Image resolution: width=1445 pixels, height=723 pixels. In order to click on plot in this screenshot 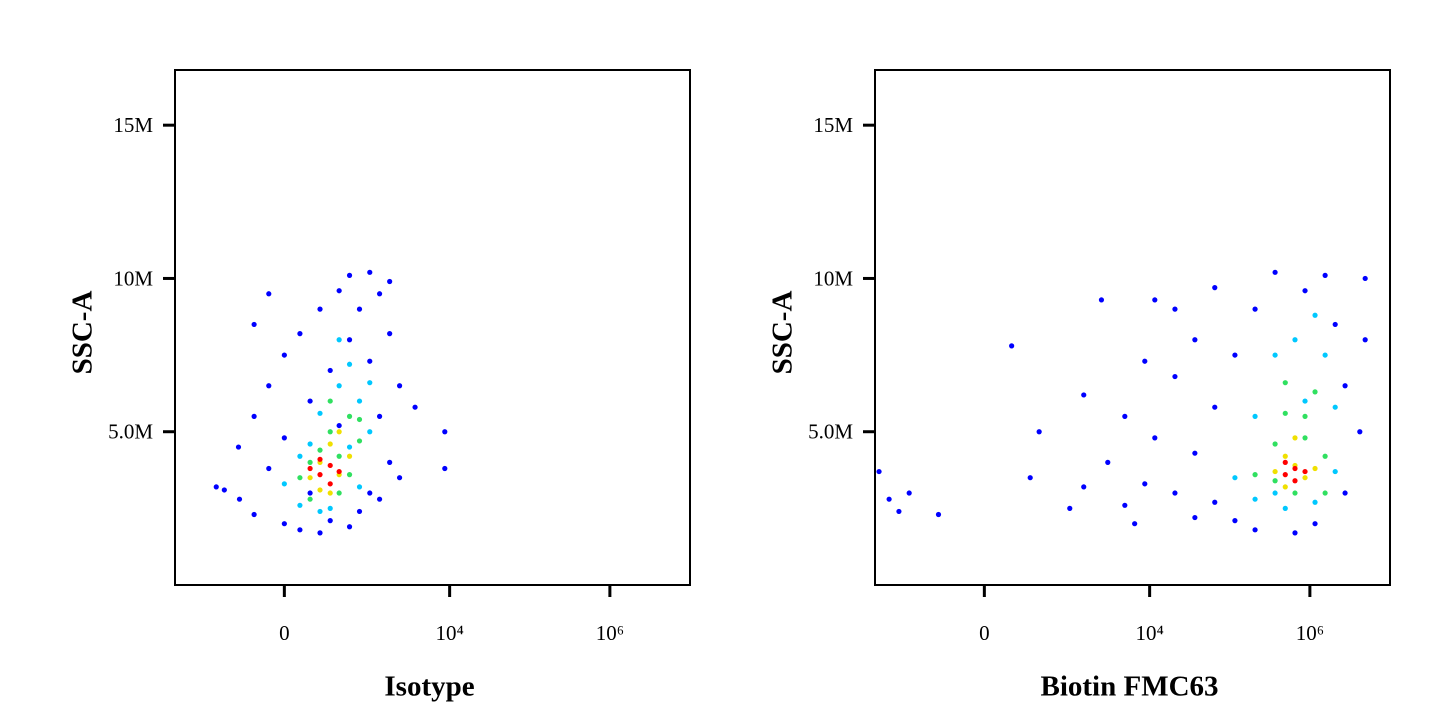, I will do `click(330, 402)`.